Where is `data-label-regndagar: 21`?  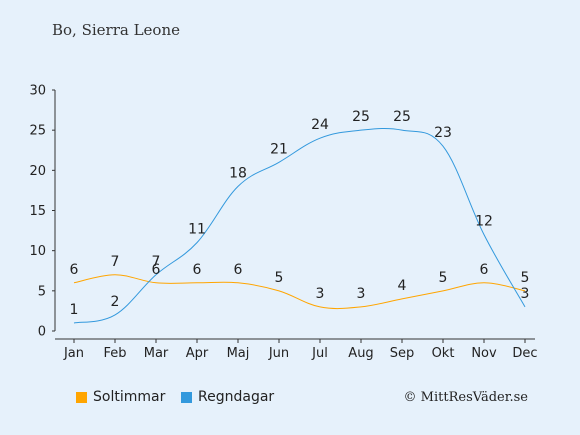
data-label-regndagar: 21 is located at coordinates (279, 149).